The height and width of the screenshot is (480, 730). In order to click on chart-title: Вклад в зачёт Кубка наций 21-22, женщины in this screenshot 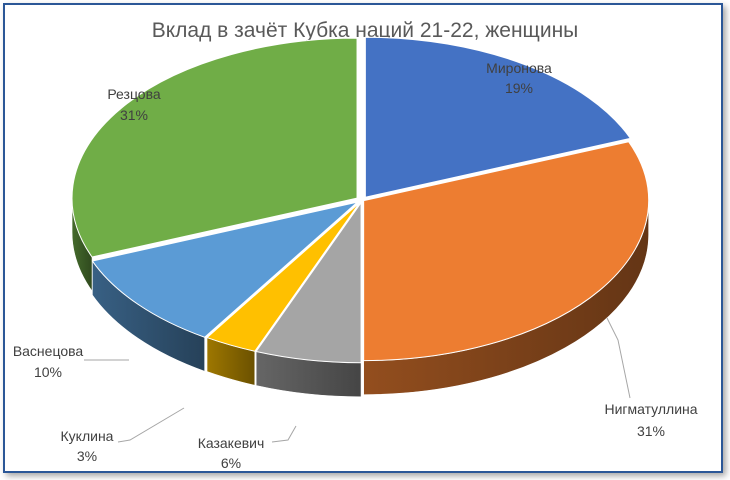, I will do `click(365, 30)`.